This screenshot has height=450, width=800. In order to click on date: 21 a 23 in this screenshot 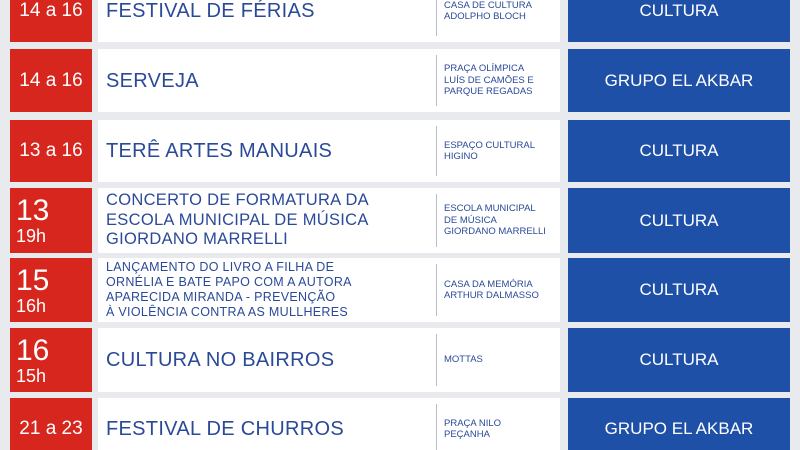, I will do `click(51, 428)`.